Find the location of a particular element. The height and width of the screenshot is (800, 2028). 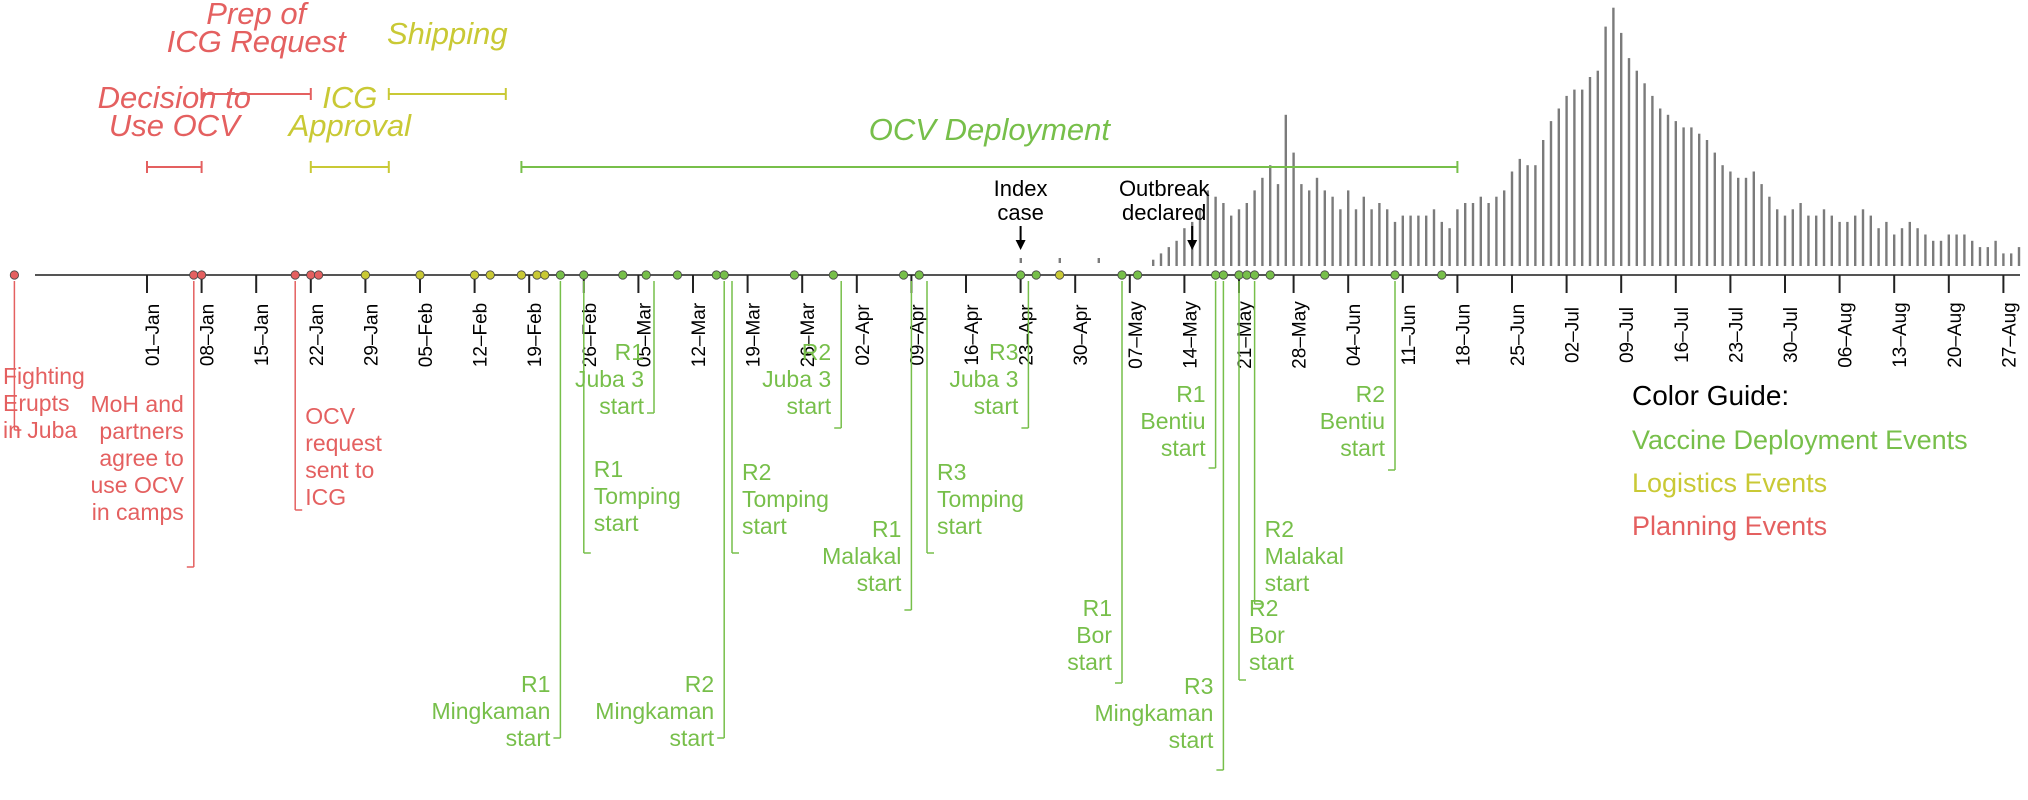

outbreak-declared-arrow-head is located at coordinates (1192, 245).